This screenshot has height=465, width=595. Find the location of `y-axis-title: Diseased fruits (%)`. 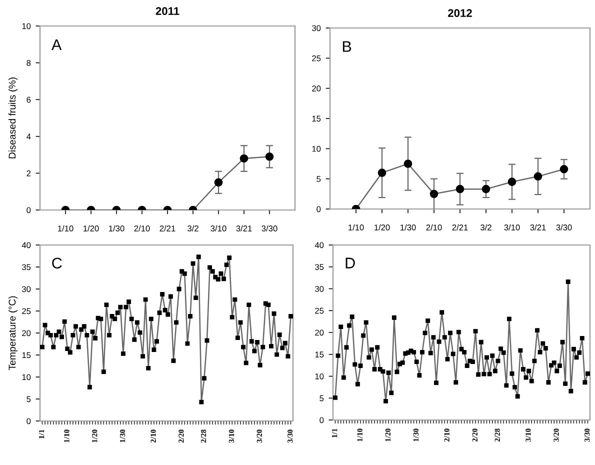

y-axis-title: Diseased fruits (%) is located at coordinates (13, 118).